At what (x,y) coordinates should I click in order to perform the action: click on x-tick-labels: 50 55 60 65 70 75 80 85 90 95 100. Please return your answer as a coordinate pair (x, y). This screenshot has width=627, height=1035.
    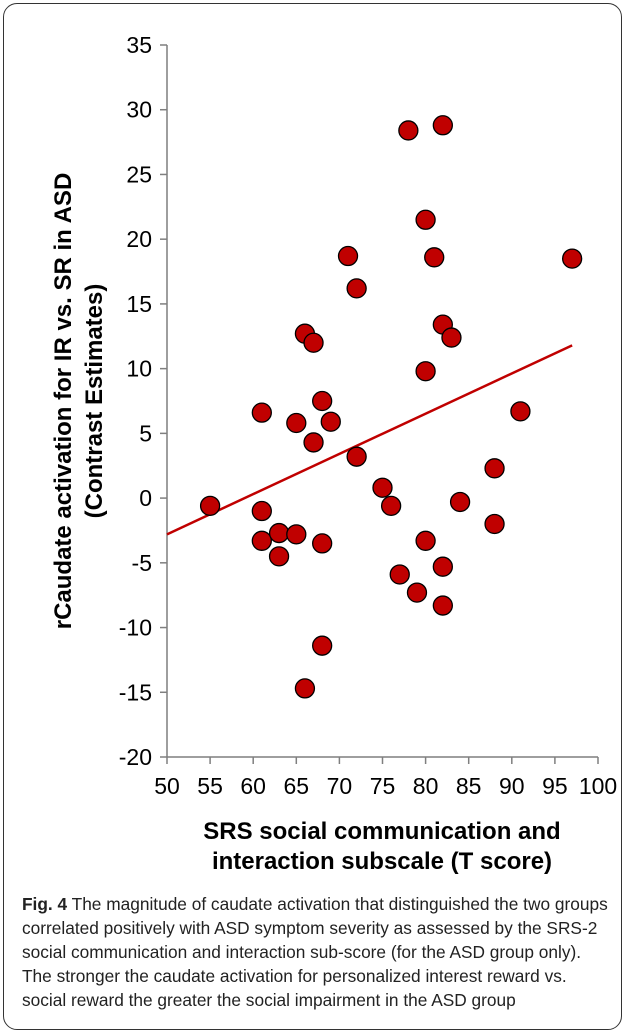
    Looking at the image, I should click on (385, 786).